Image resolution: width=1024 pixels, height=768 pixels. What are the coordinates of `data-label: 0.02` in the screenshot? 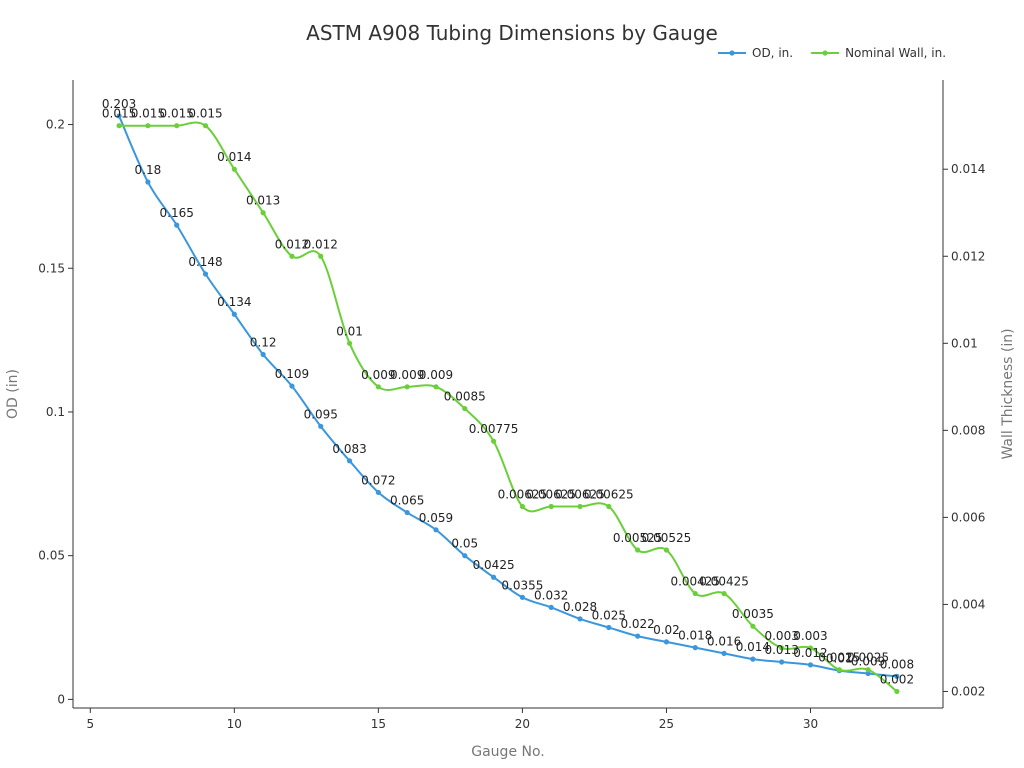 It's located at (666, 630).